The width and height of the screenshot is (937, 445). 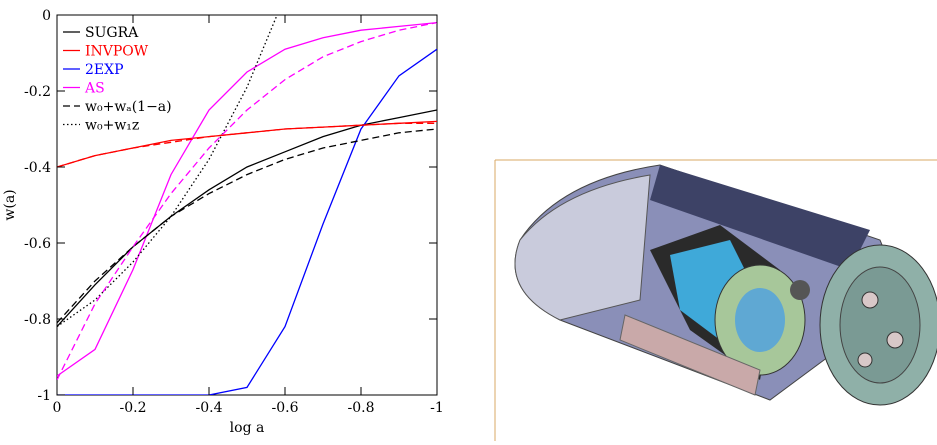 I want to click on x-tick-label: -0.4, so click(x=209, y=408).